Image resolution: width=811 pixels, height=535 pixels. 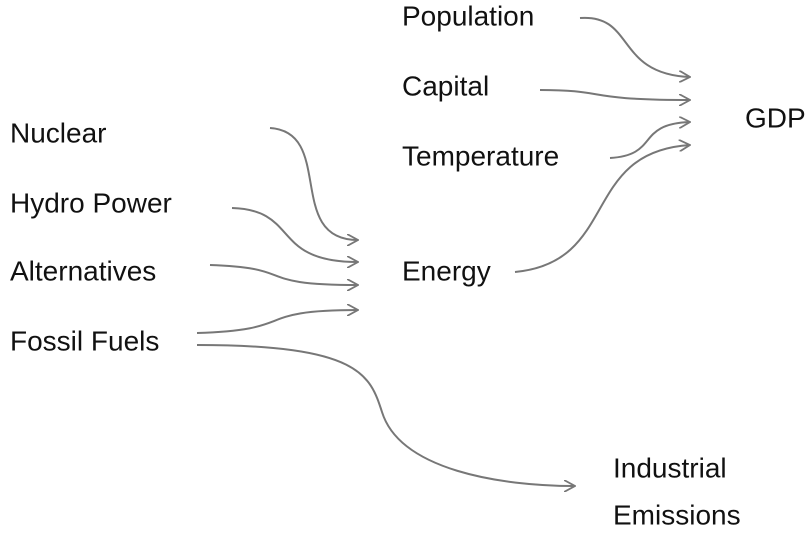 What do you see at coordinates (670, 467) in the screenshot?
I see `node-label: Industrial` at bounding box center [670, 467].